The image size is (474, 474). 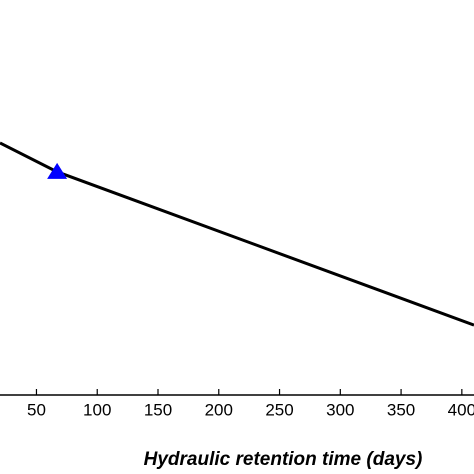 What do you see at coordinates (219, 409) in the screenshot?
I see `x-tick-label: 200` at bounding box center [219, 409].